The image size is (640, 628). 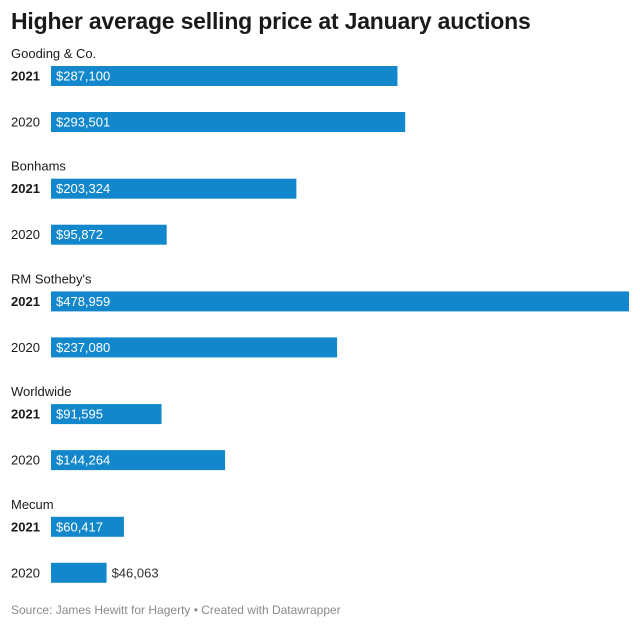 What do you see at coordinates (138, 460) in the screenshot?
I see `bar-worldwide-2020` at bounding box center [138, 460].